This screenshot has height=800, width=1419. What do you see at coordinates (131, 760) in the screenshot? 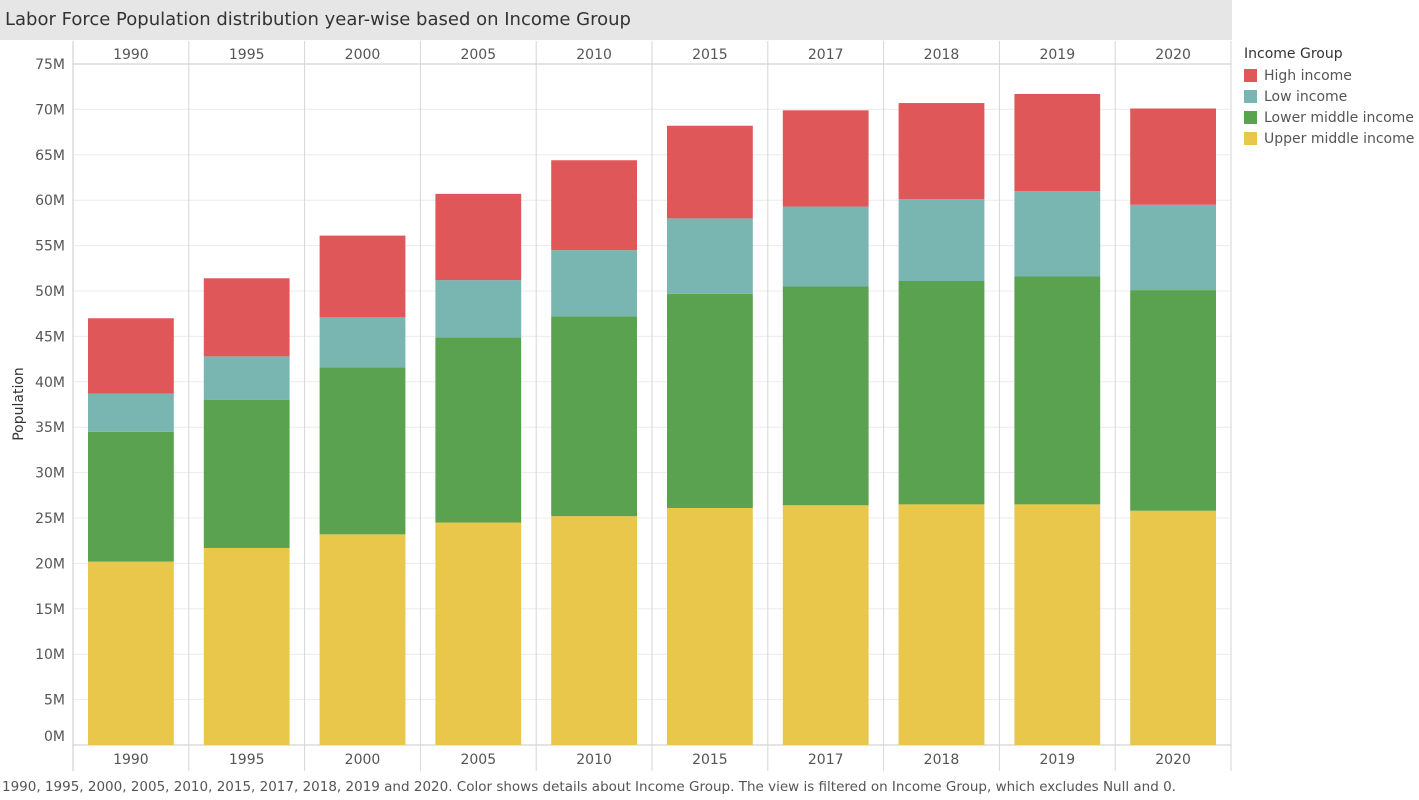
I see `x-tick-label: 1990` at bounding box center [131, 760].